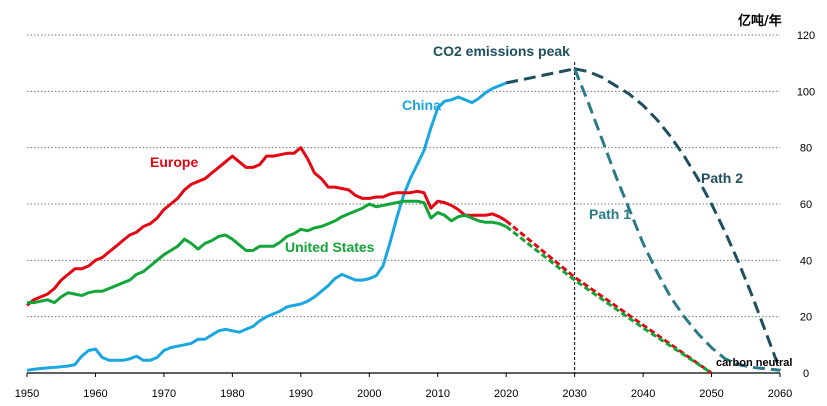 The height and width of the screenshot is (406, 827). I want to click on path1-label: Path 1, so click(610, 214).